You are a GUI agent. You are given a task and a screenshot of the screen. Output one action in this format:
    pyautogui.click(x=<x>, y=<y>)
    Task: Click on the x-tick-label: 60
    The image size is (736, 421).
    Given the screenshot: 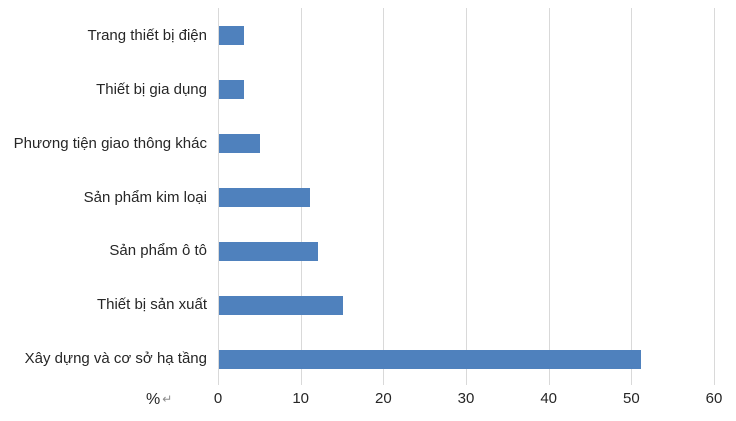 What is the action you would take?
    pyautogui.click(x=714, y=398)
    